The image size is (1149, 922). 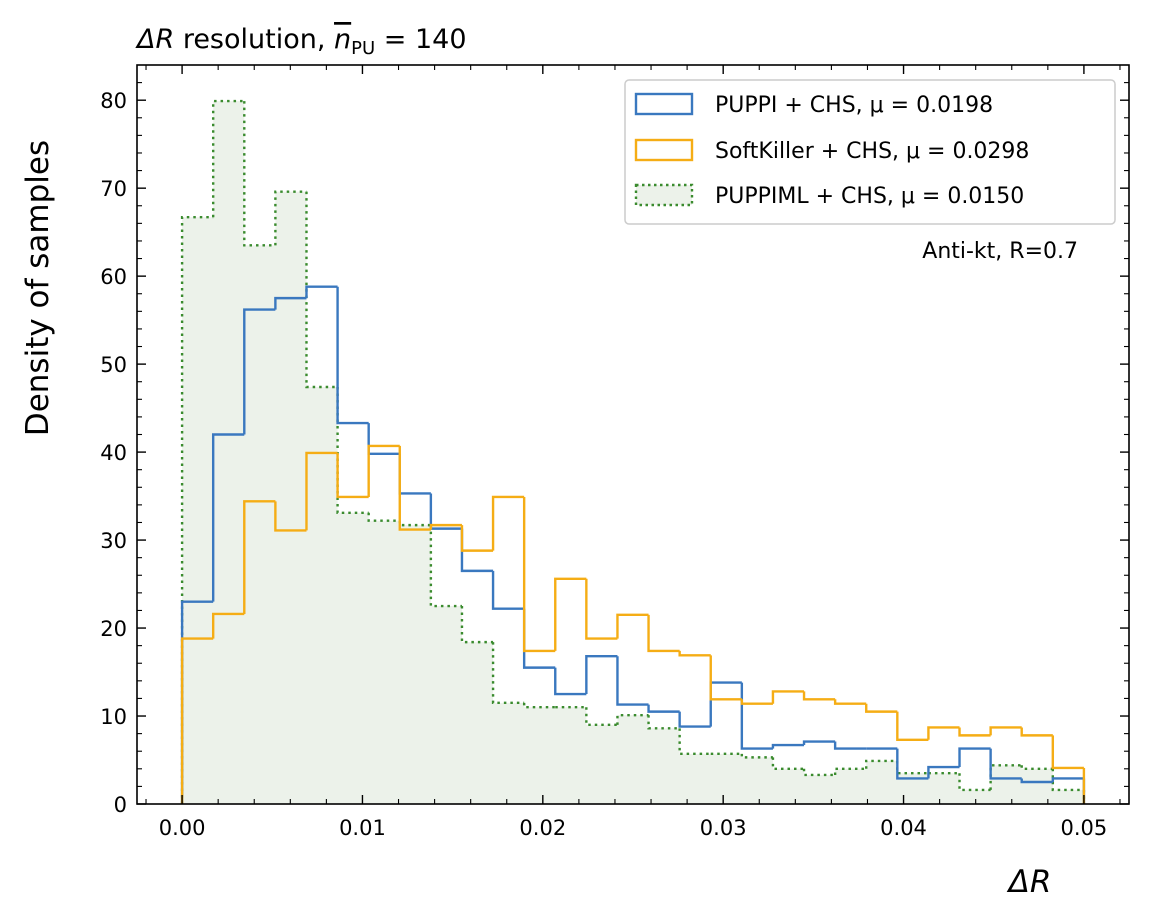 What do you see at coordinates (363, 48) in the screenshot?
I see `title-subscript: PU` at bounding box center [363, 48].